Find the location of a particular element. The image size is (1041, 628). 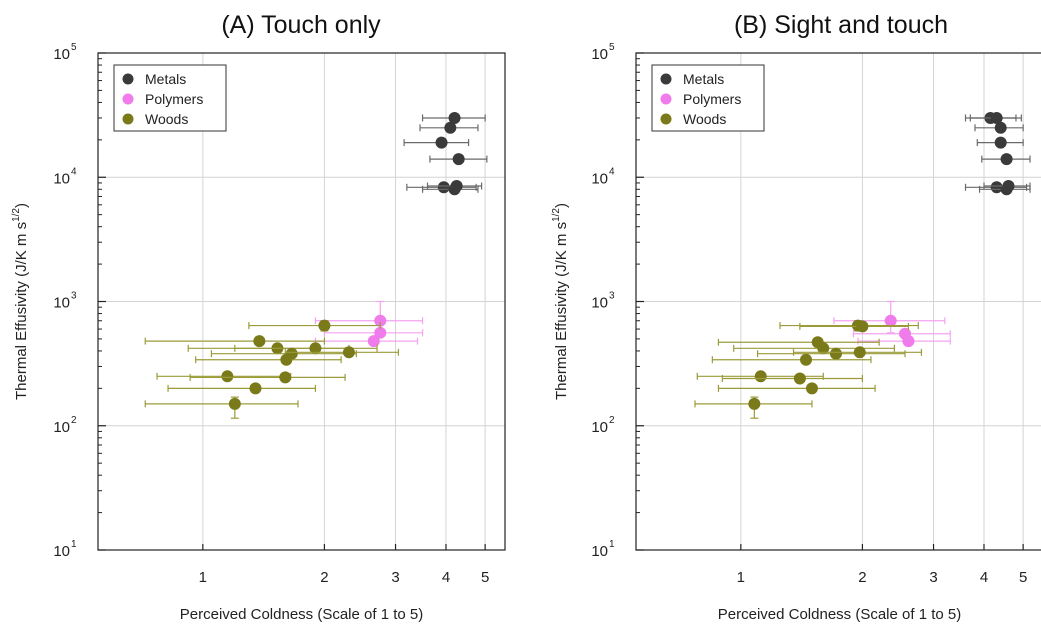

chart-title: (B) Sight and touch is located at coordinates (841, 25).